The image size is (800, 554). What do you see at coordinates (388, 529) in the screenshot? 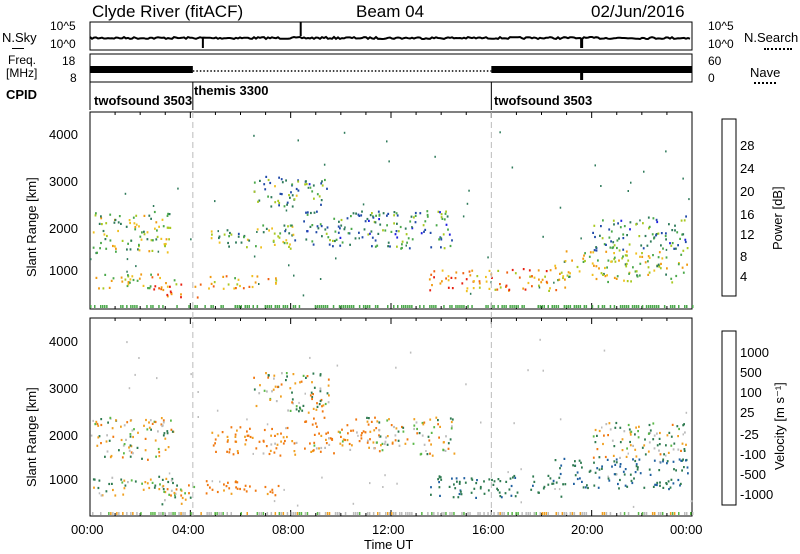
I see `xtick-3: 12:00` at bounding box center [388, 529].